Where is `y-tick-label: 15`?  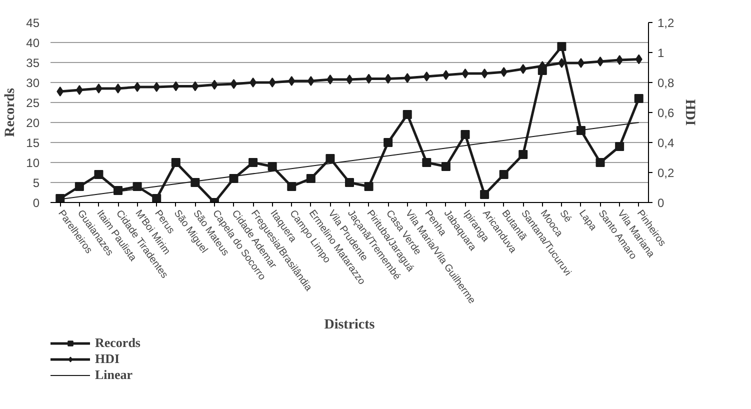 y-tick-label: 15 is located at coordinates (33, 143).